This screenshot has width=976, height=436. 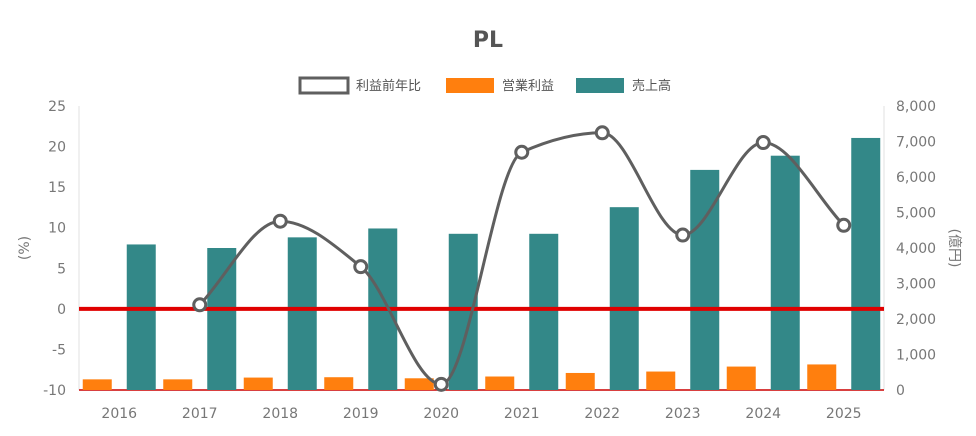 What do you see at coordinates (361, 267) in the screenshot?
I see `point-profit-yoy-2019` at bounding box center [361, 267].